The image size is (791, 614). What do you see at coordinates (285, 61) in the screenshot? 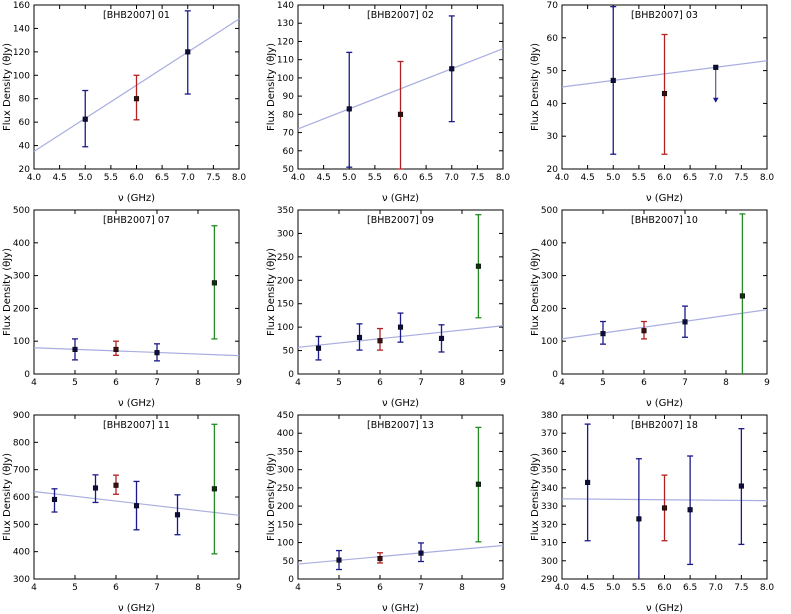
I see `y-tick-label: 110` at bounding box center [285, 61].